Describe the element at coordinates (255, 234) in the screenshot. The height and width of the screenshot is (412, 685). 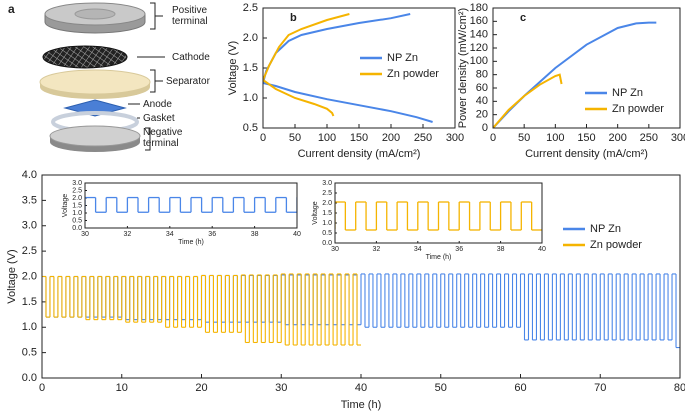
I see `x-tick-label: 38` at that location.